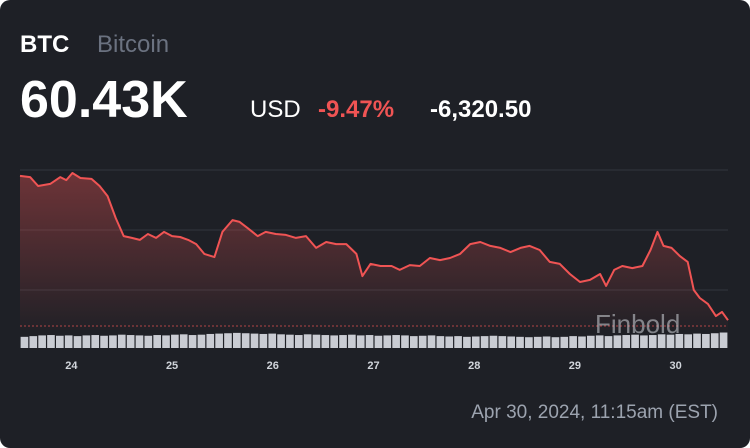  What do you see at coordinates (172, 366) in the screenshot?
I see `x-tick-label: 25` at bounding box center [172, 366].